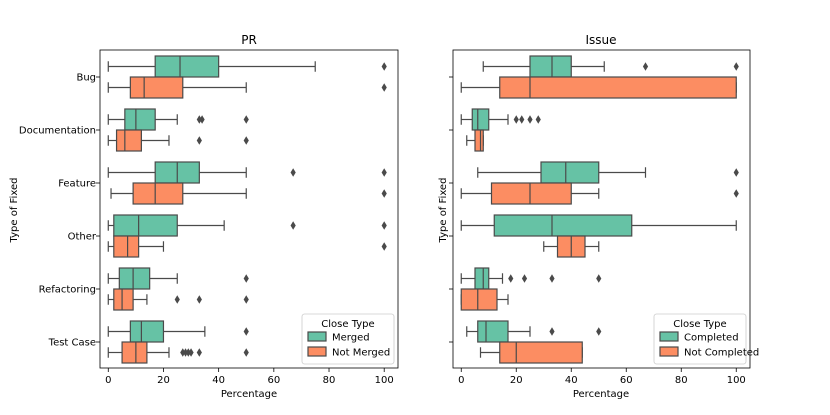 This screenshot has height=415, width=830. What do you see at coordinates (247, 87) in the screenshot?
I see `box-pr-bug-not-merged` at bounding box center [247, 87].